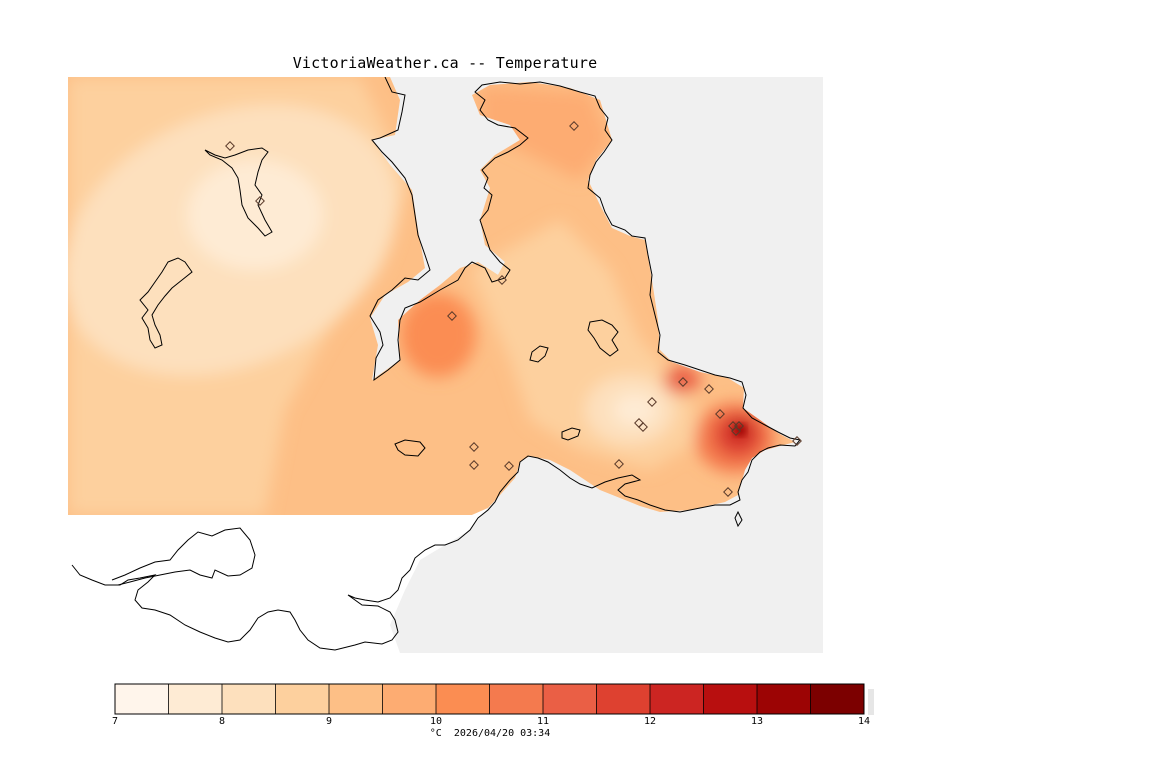 The height and width of the screenshot is (768, 1152). I want to click on unit-label: °C, so click(435, 733).